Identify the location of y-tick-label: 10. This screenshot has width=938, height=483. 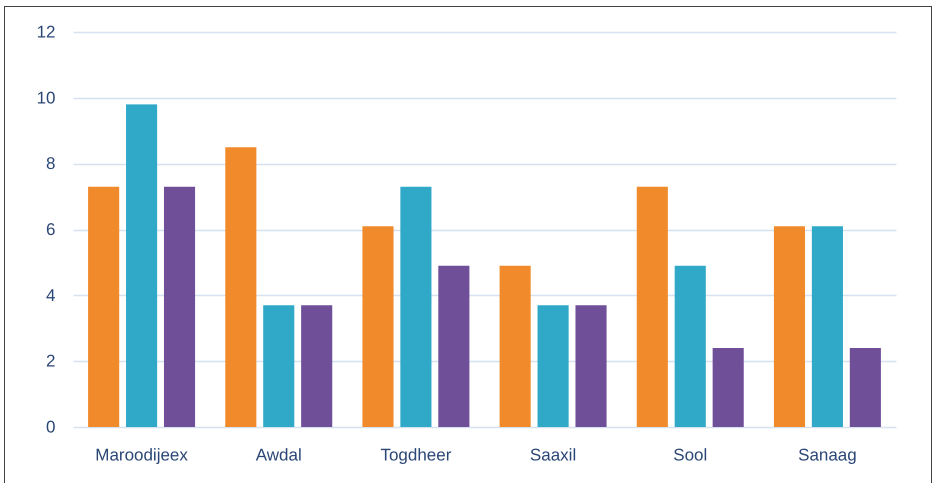
(46, 98).